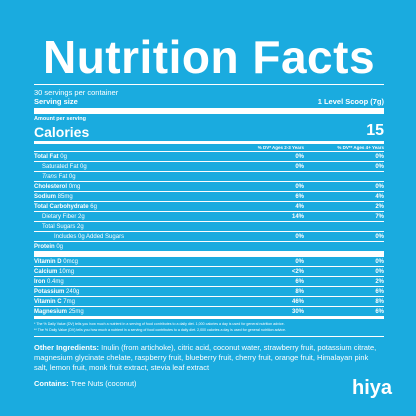 This screenshot has width=416, height=416. What do you see at coordinates (209, 384) in the screenshot?
I see `allergen-statement: Contains: Tree Nuts (coconut)` at bounding box center [209, 384].